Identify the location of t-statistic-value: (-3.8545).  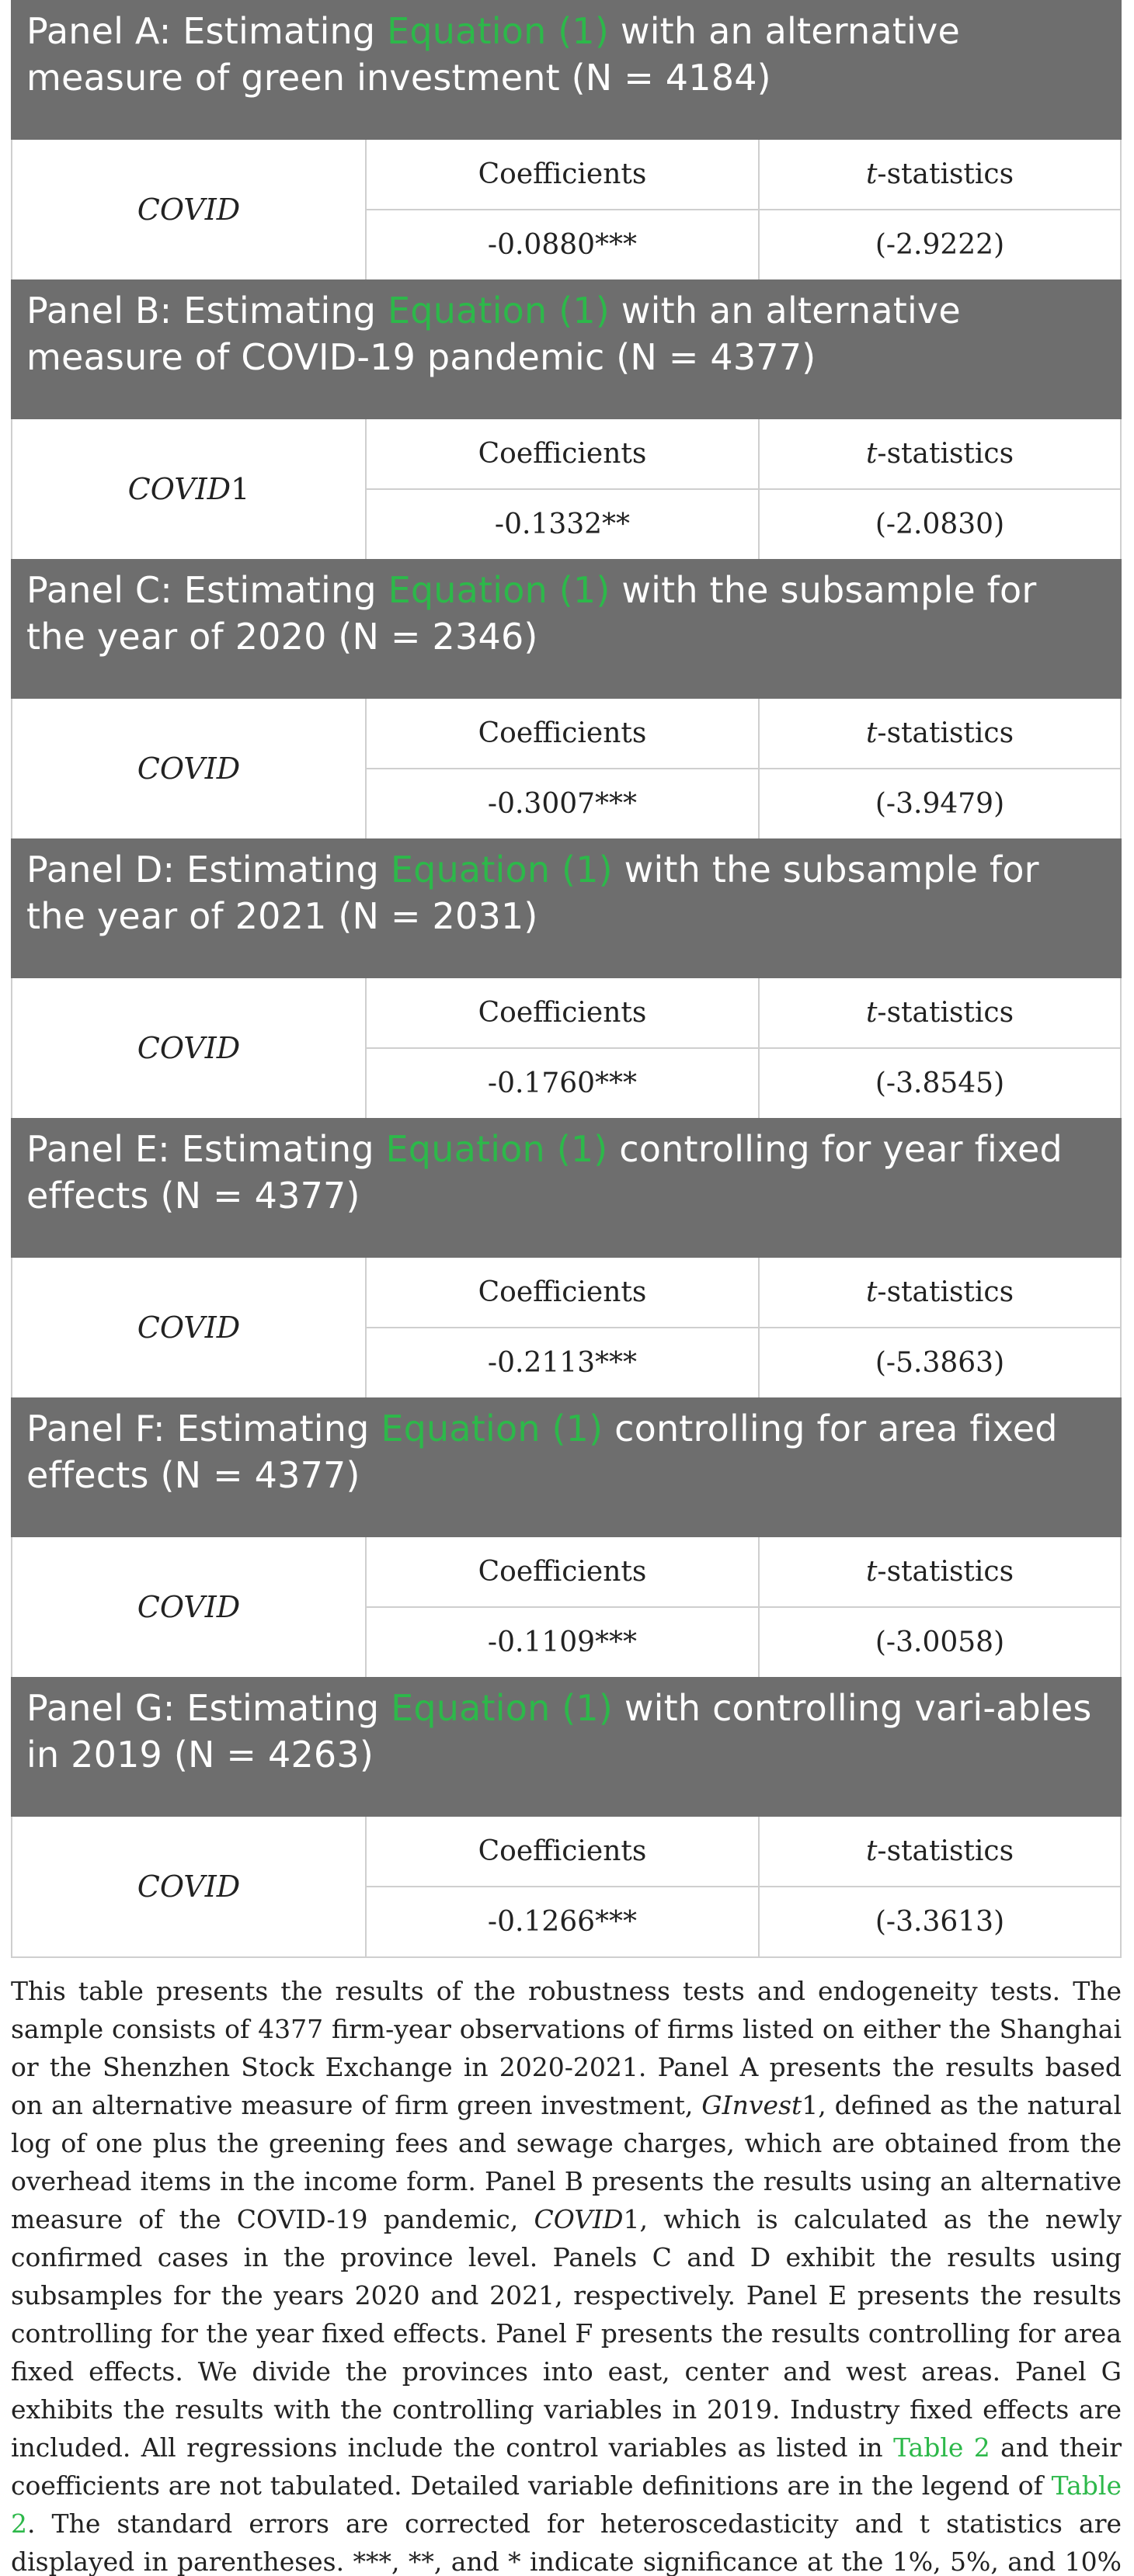
(940, 1083).